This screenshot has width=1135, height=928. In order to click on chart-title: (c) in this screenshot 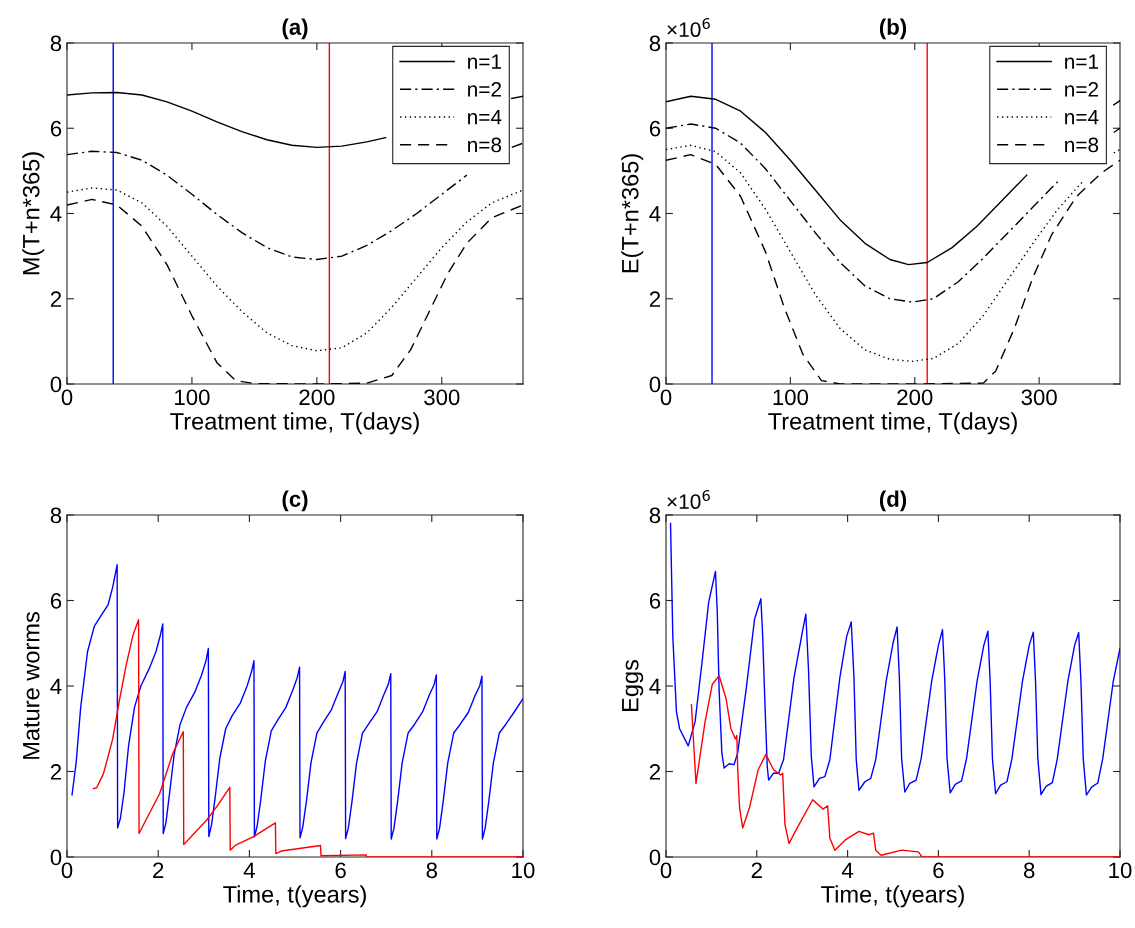, I will do `click(295, 501)`.